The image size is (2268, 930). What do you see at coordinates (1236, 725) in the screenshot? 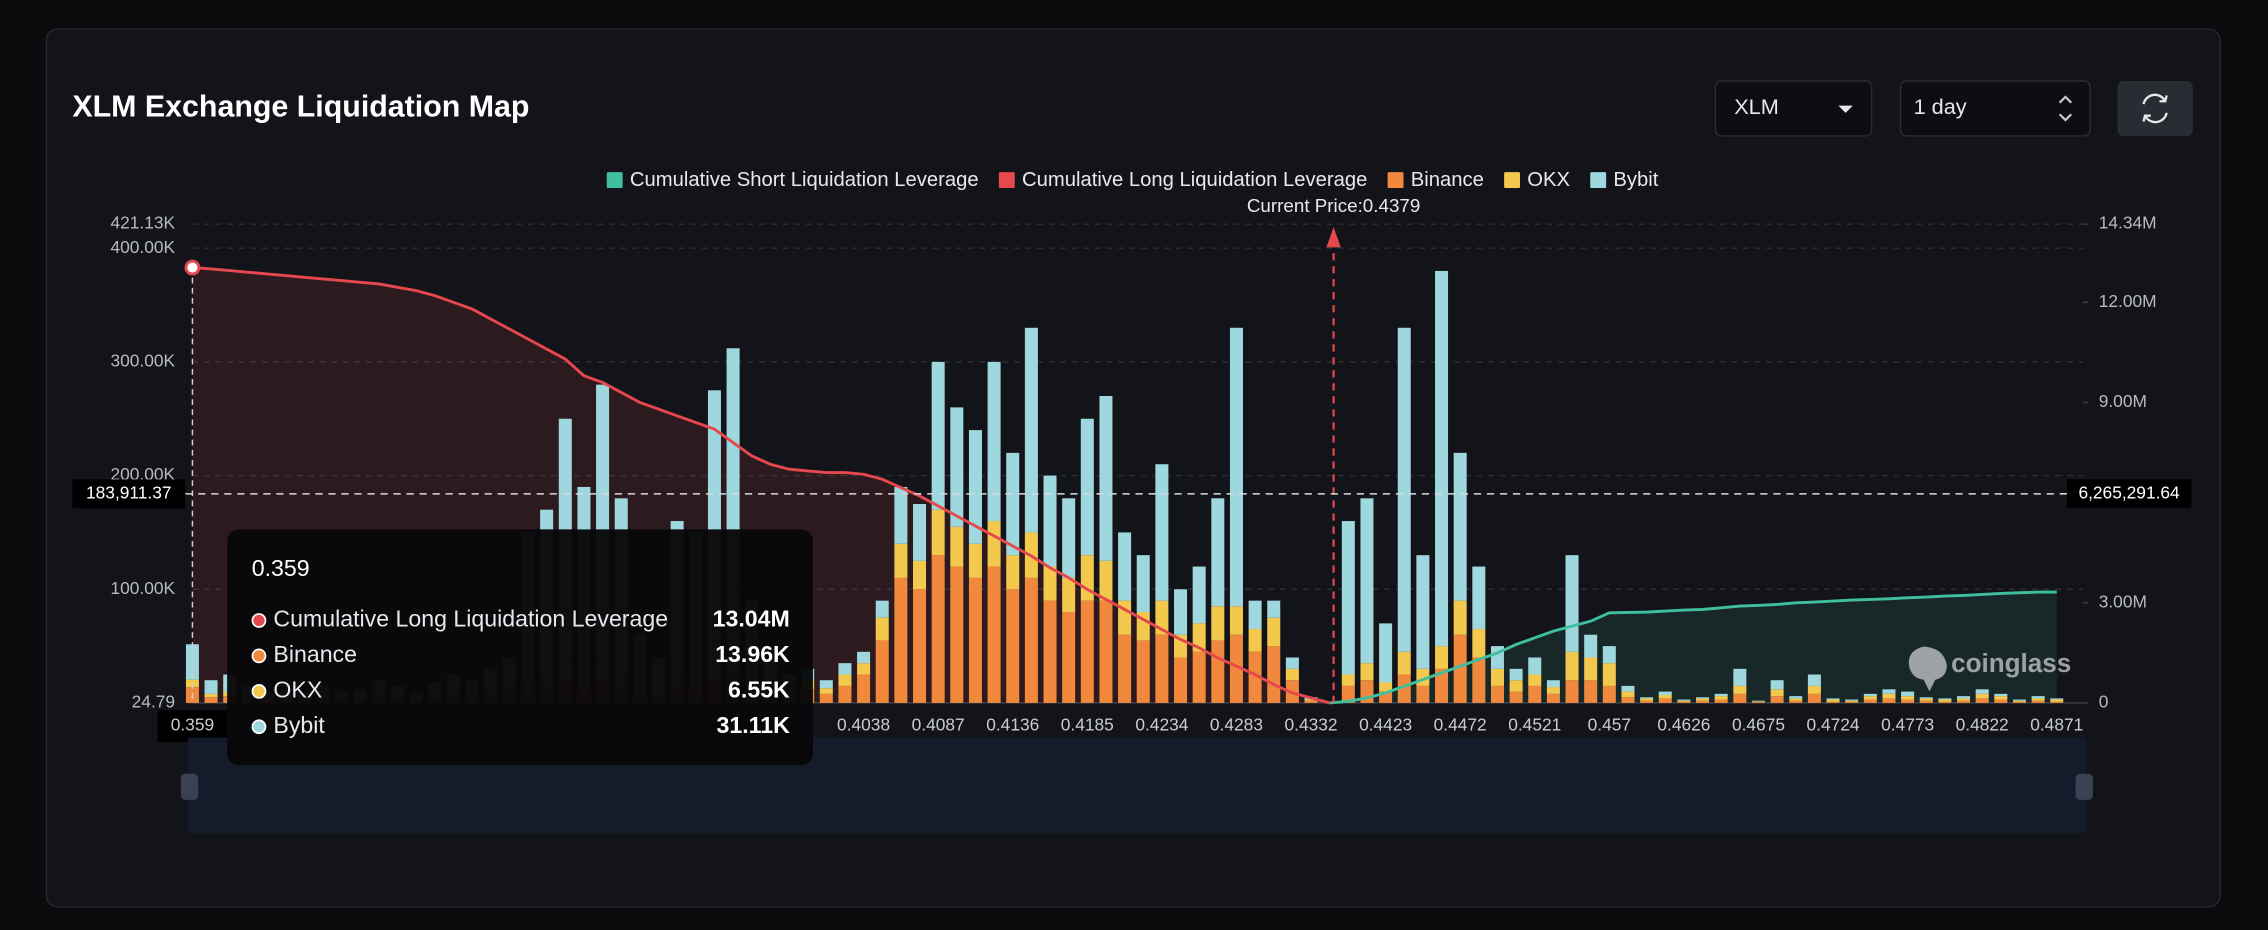
I see `x-tick-label: 0.4283` at bounding box center [1236, 725].